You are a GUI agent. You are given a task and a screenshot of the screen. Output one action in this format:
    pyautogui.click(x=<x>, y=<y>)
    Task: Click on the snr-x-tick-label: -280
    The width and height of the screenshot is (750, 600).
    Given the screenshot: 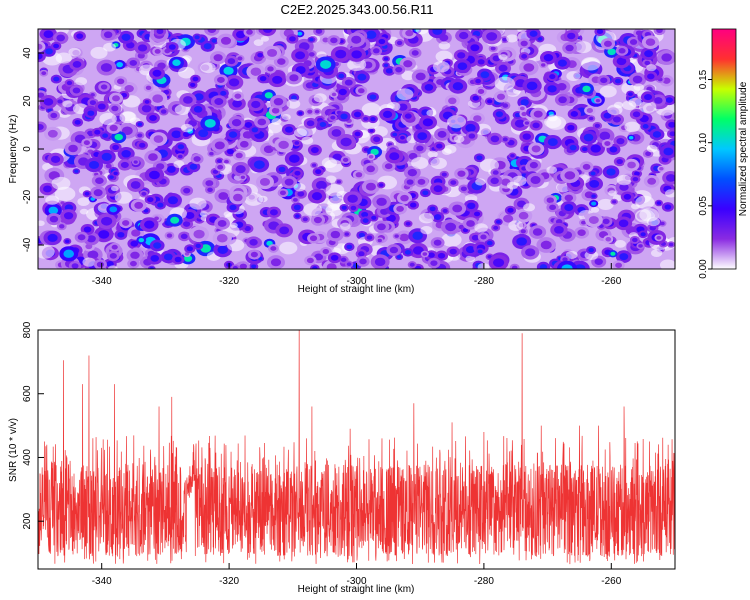 What is the action you would take?
    pyautogui.click(x=484, y=581)
    